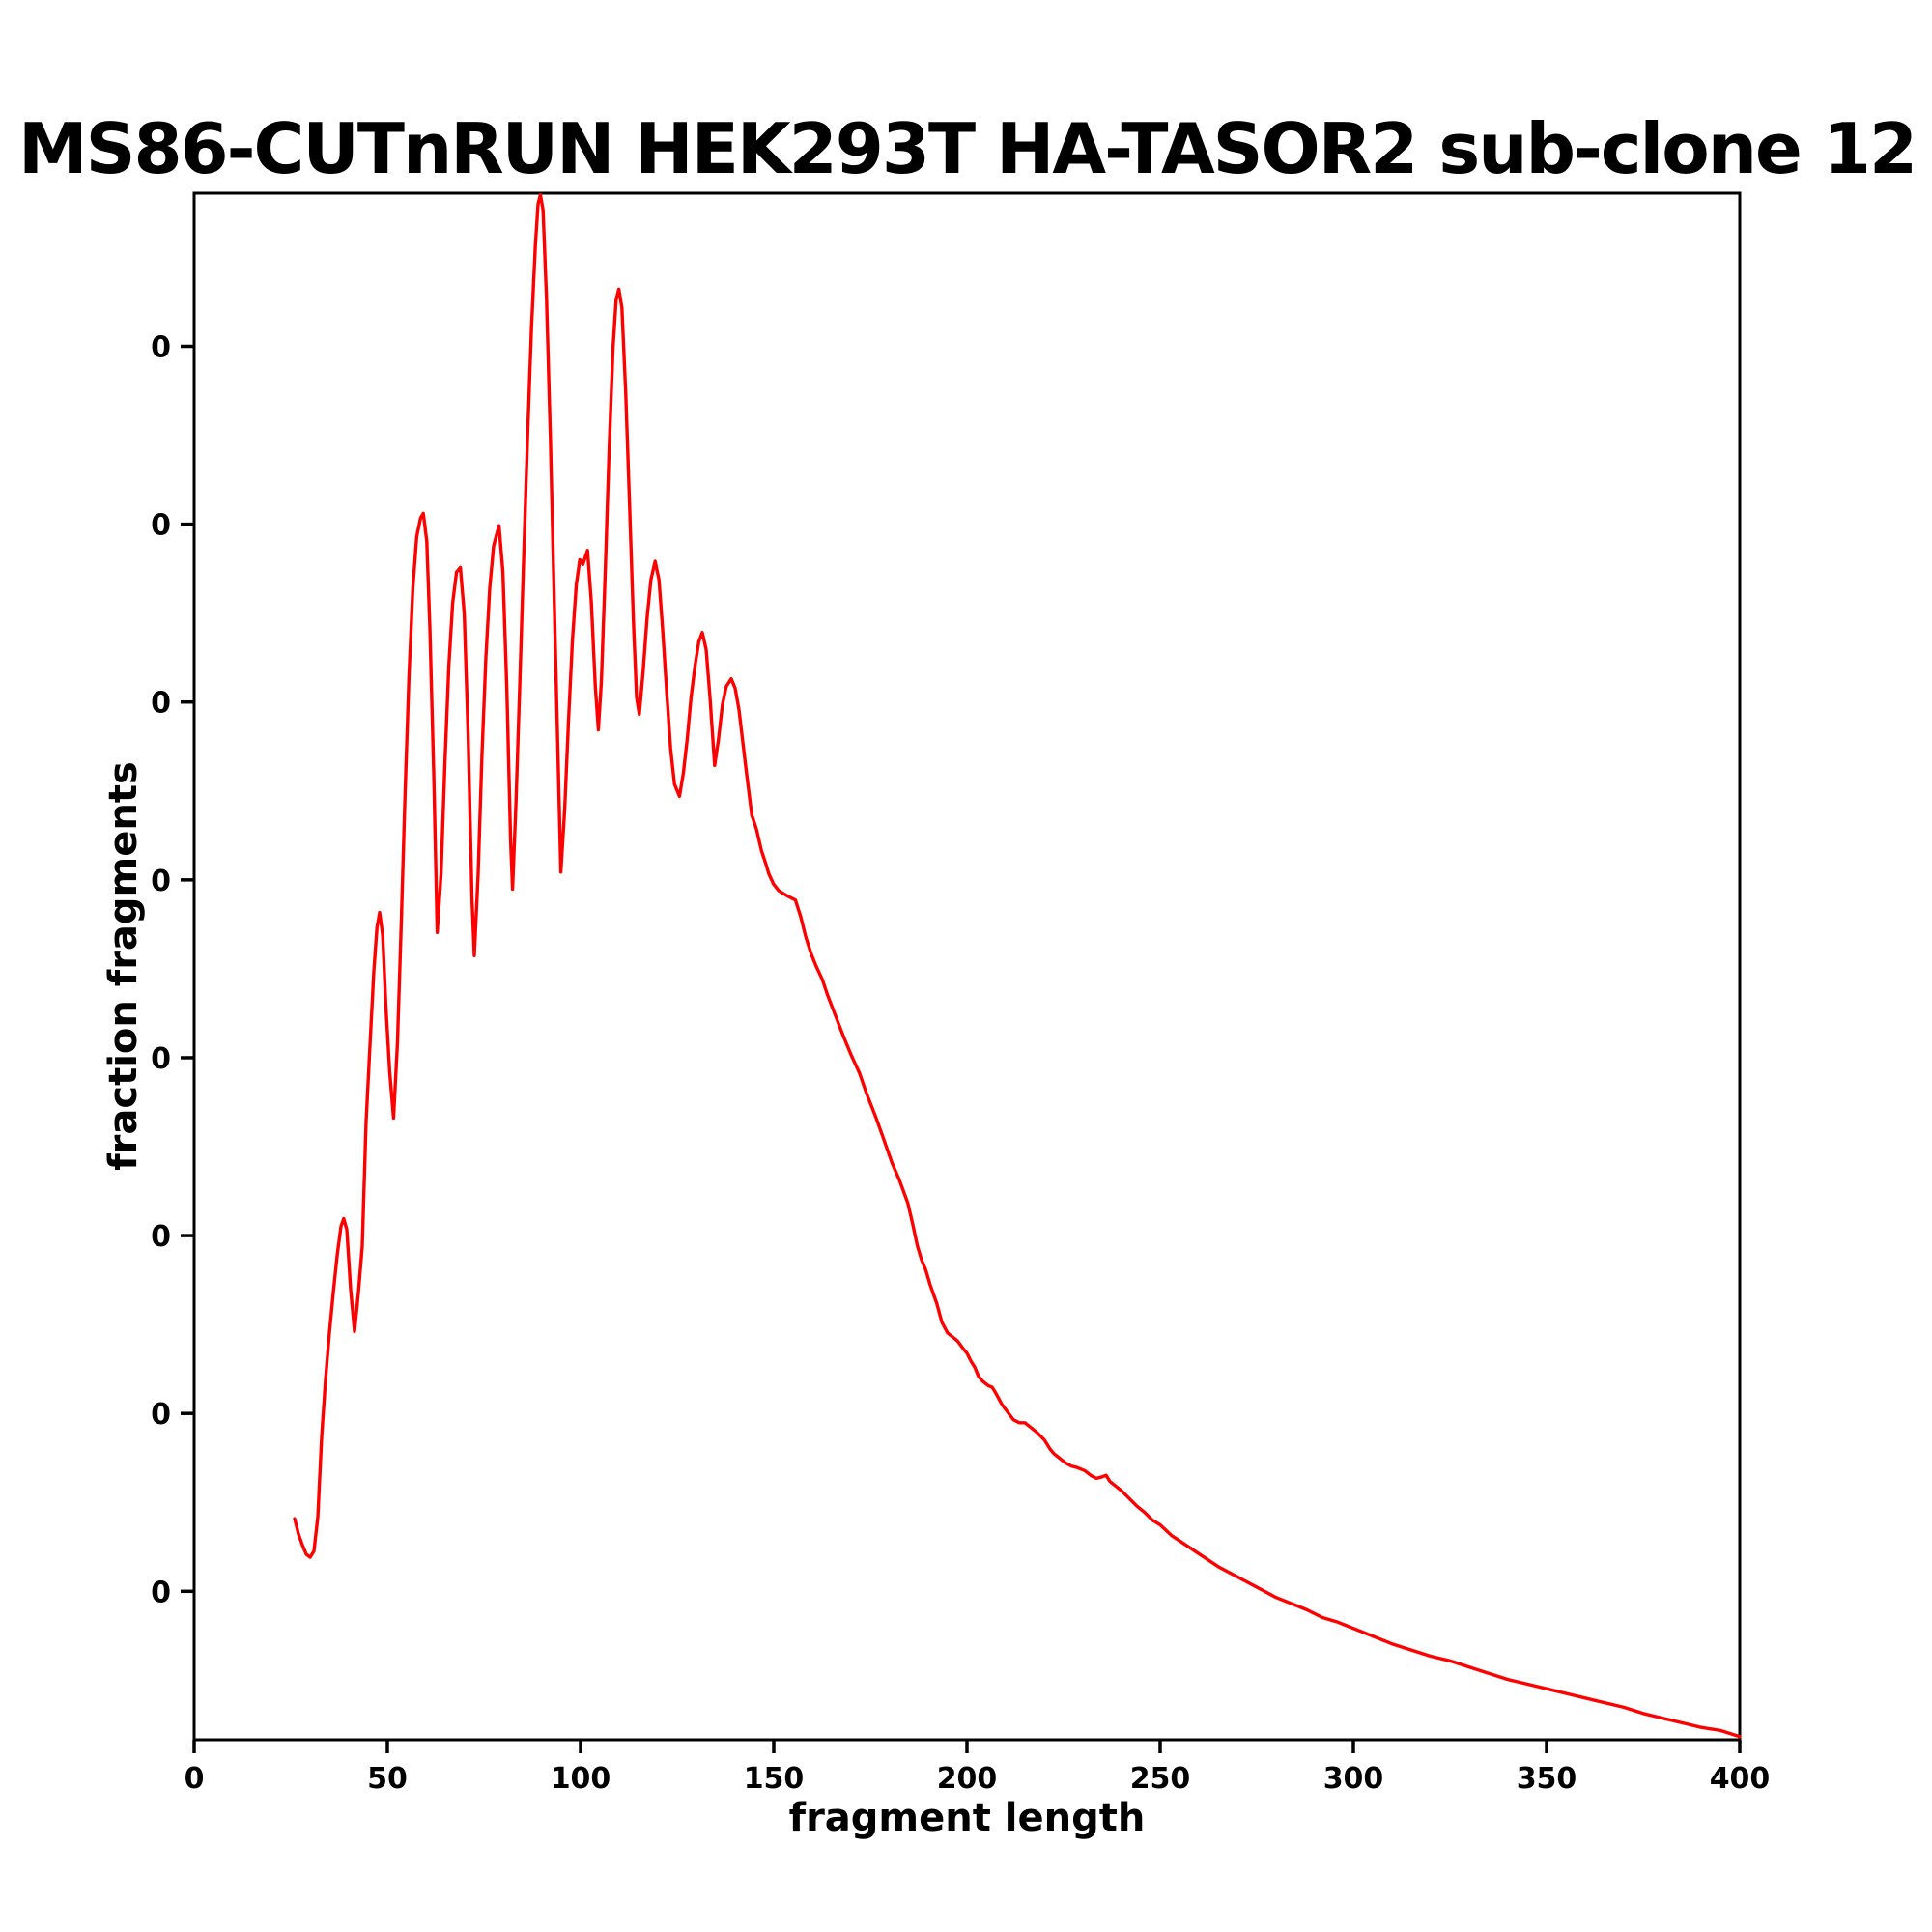  What do you see at coordinates (1353, 1779) in the screenshot?
I see `x-tick-label: 300` at bounding box center [1353, 1779].